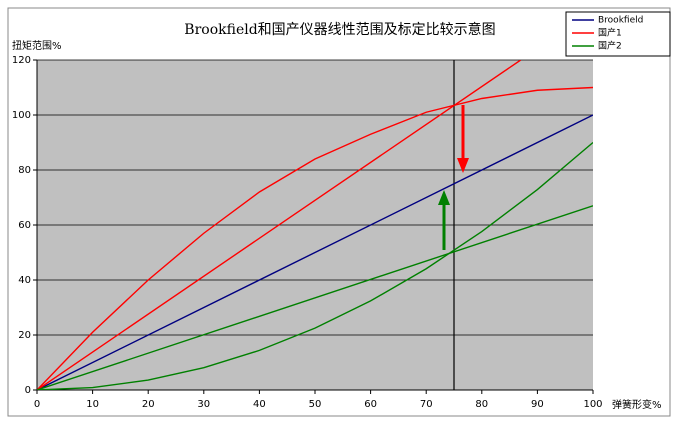 This screenshot has width=678, height=426. What do you see at coordinates (592, 404) in the screenshot?
I see `x-tick-label: 100` at bounding box center [592, 404].